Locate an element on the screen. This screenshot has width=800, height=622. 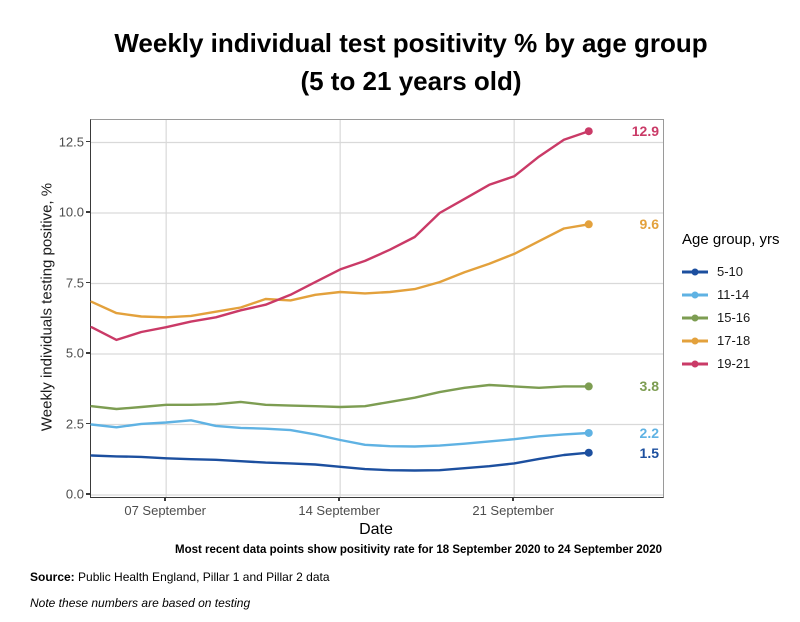
legend-item-label: 5-10 is located at coordinates (730, 271).